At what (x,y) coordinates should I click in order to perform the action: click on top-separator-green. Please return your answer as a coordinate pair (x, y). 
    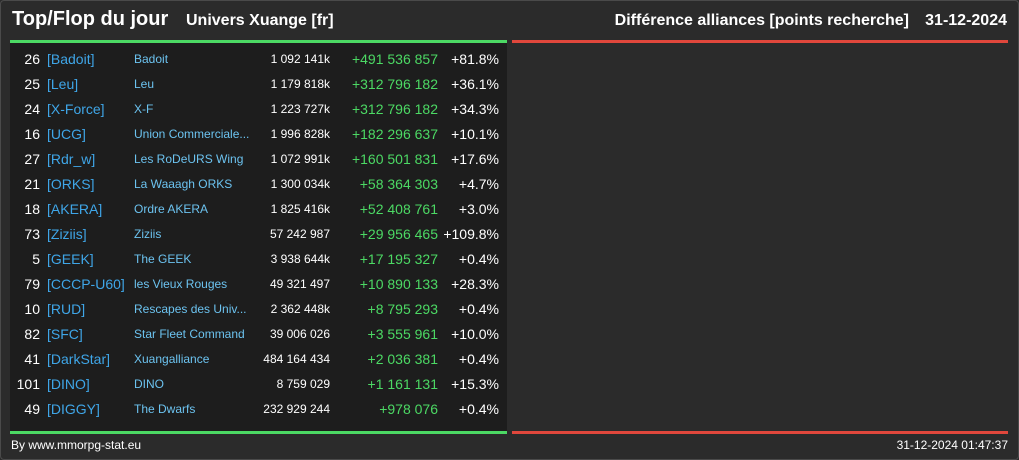
    Looking at the image, I should click on (258, 41).